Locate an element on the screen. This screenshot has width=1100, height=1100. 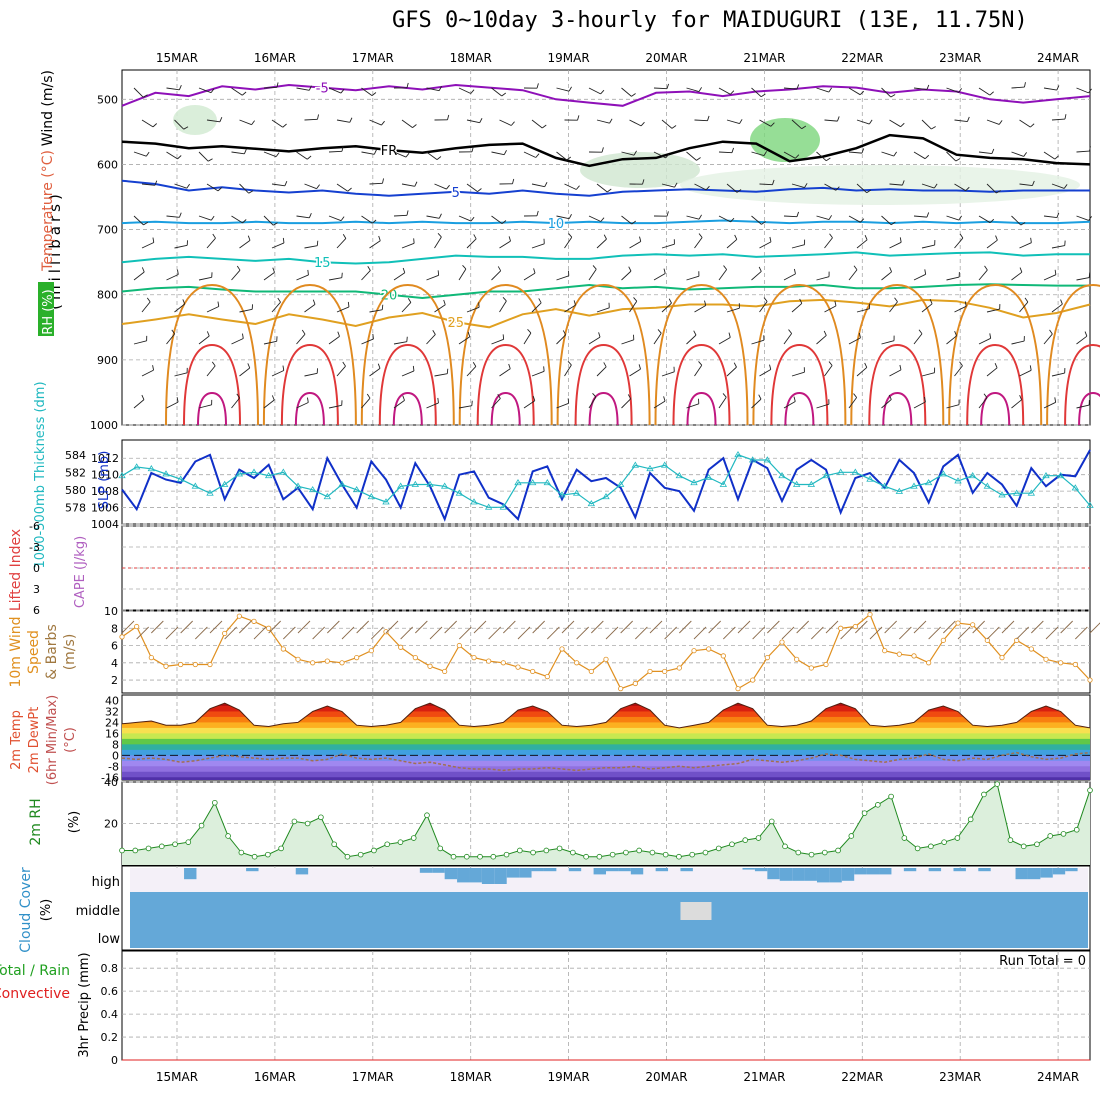
pressure-tick: 1000 is located at coordinates (104, 425).